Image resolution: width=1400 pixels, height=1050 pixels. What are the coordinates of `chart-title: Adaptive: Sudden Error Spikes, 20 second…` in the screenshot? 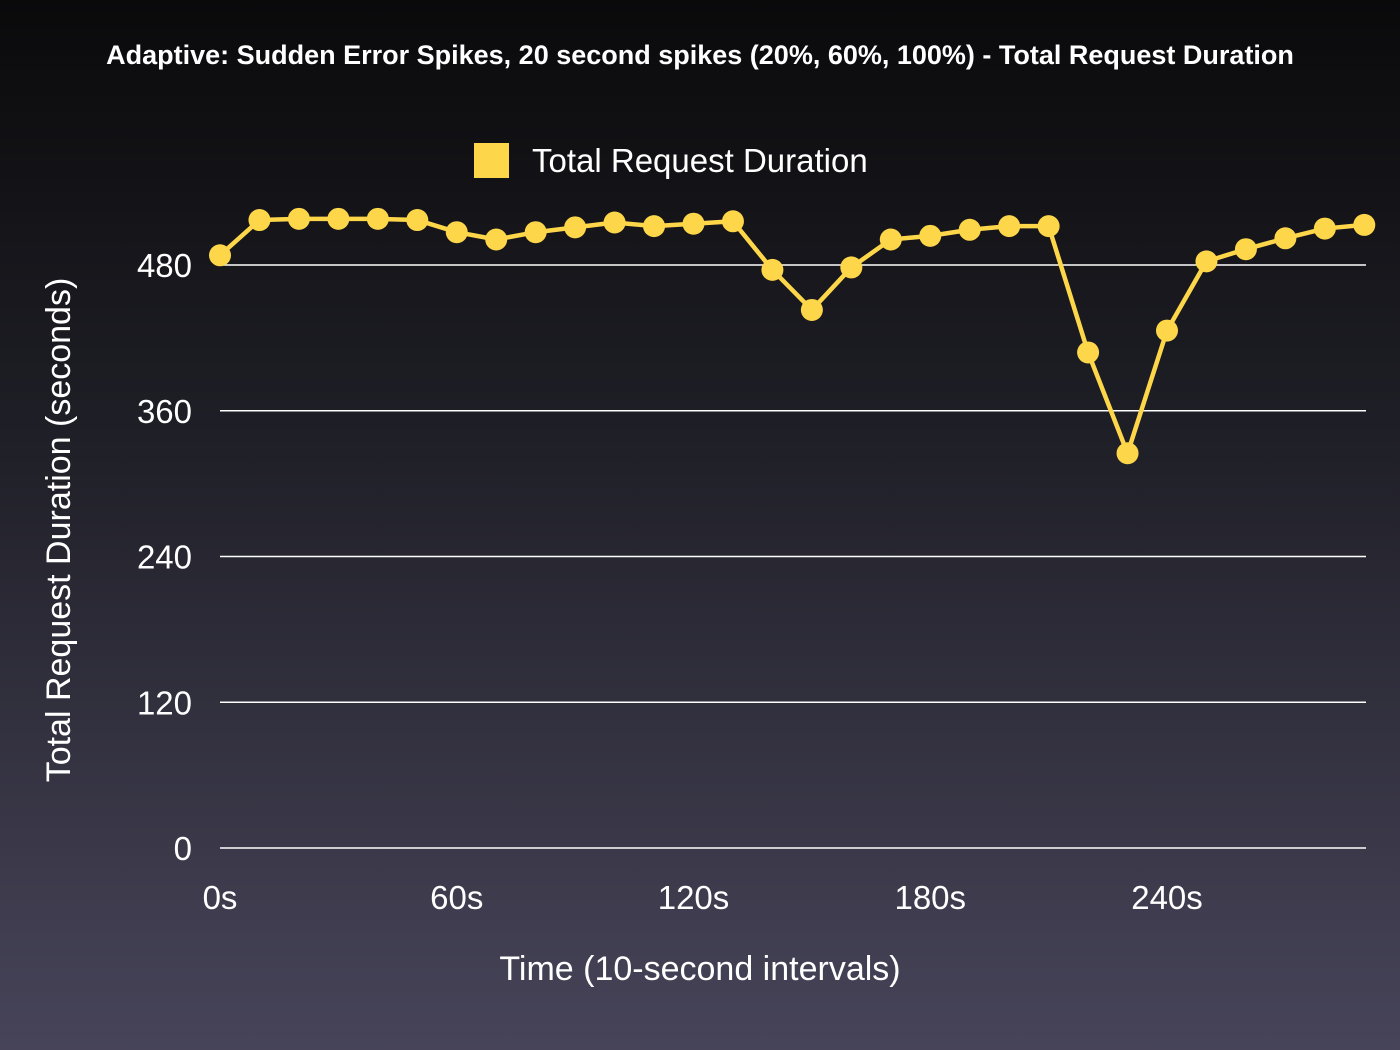 It's located at (700, 55).